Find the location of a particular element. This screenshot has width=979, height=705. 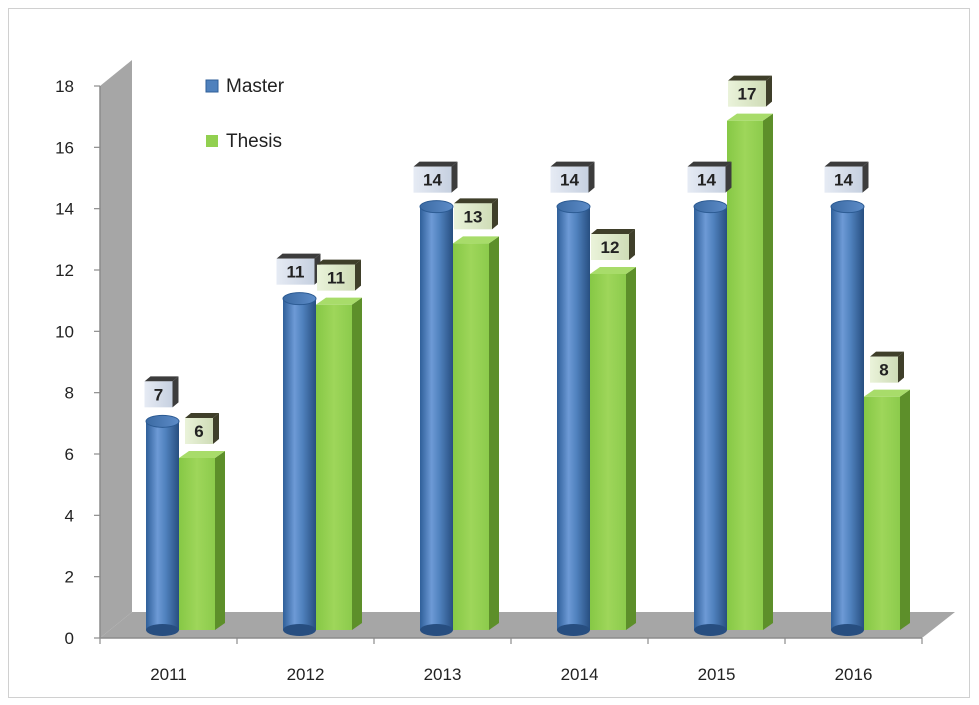

data-label-value: 17 is located at coordinates (747, 94).